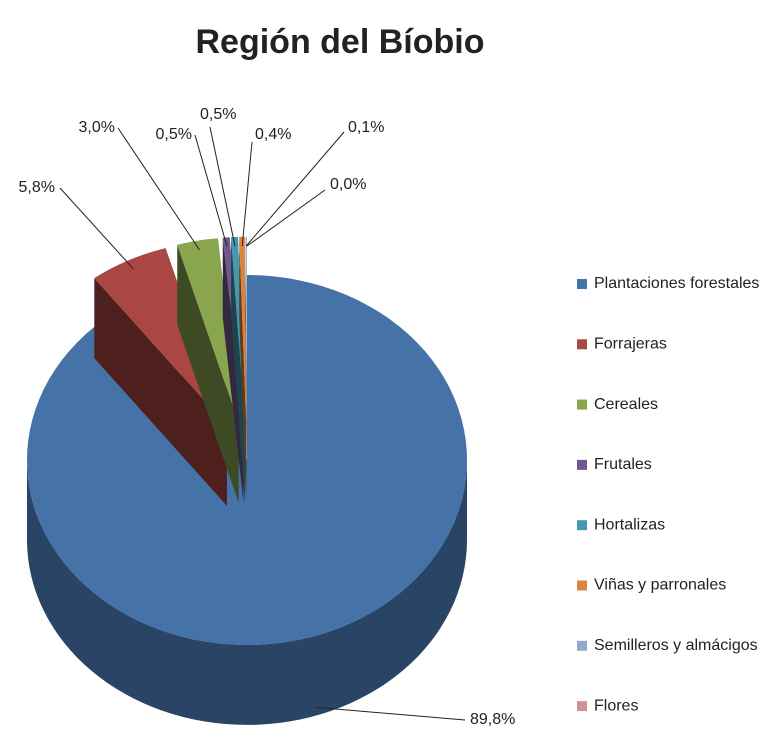  What do you see at coordinates (348, 184) in the screenshot?
I see `data-label: 0,0%` at bounding box center [348, 184].